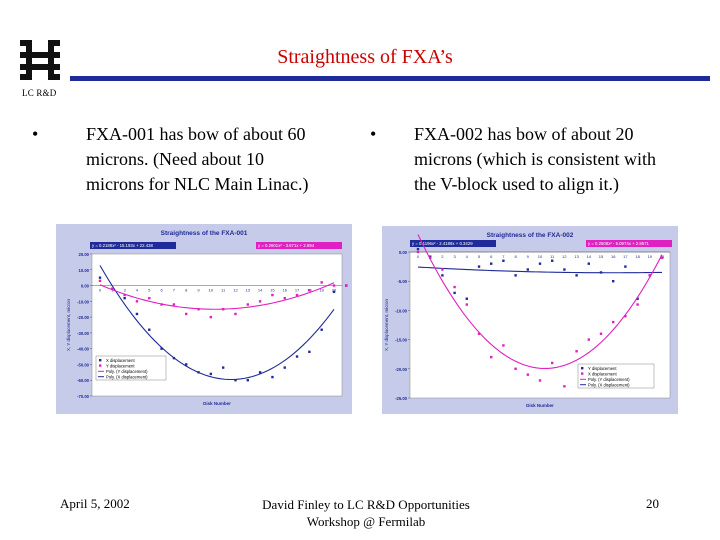 The height and width of the screenshot is (540, 720). I want to click on equation-box, so click(629, 243).